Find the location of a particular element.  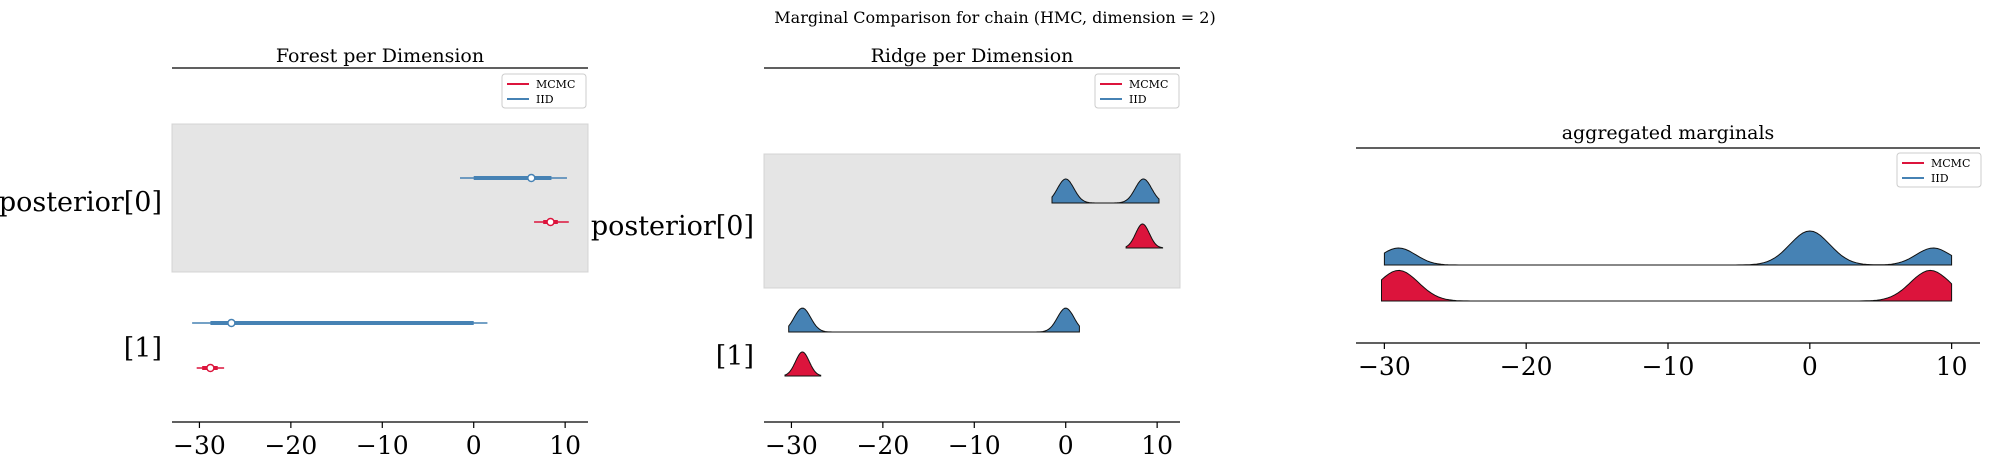

panel-title: Ridge per Dimension is located at coordinates (972, 56).